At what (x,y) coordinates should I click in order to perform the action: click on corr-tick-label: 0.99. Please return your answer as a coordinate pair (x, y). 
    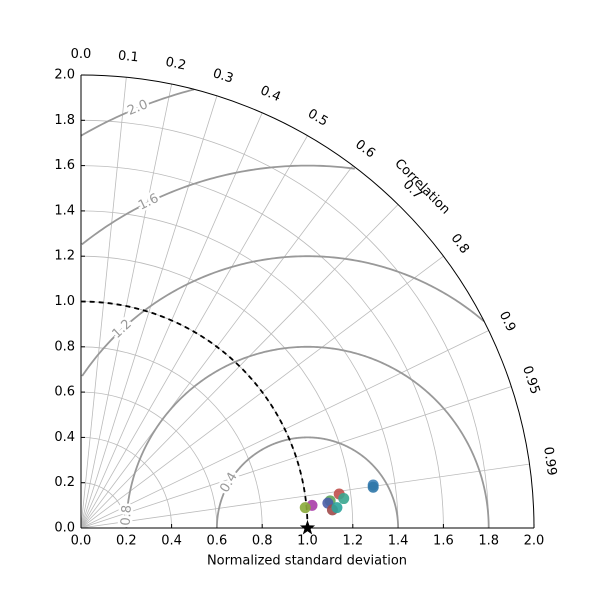
    Looking at the image, I should click on (549, 461).